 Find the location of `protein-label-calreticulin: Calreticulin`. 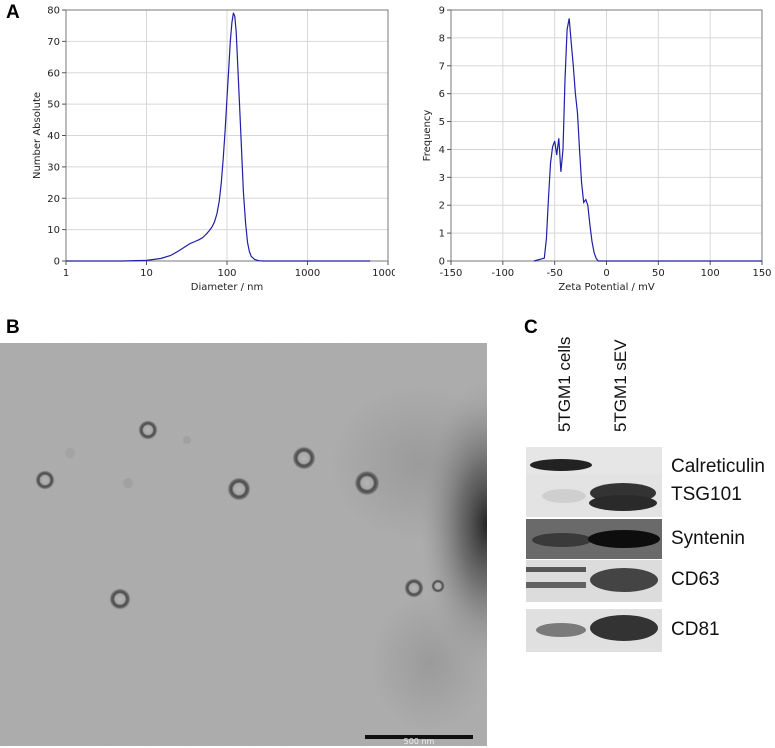

protein-label-calreticulin: Calreticulin is located at coordinates (718, 466).